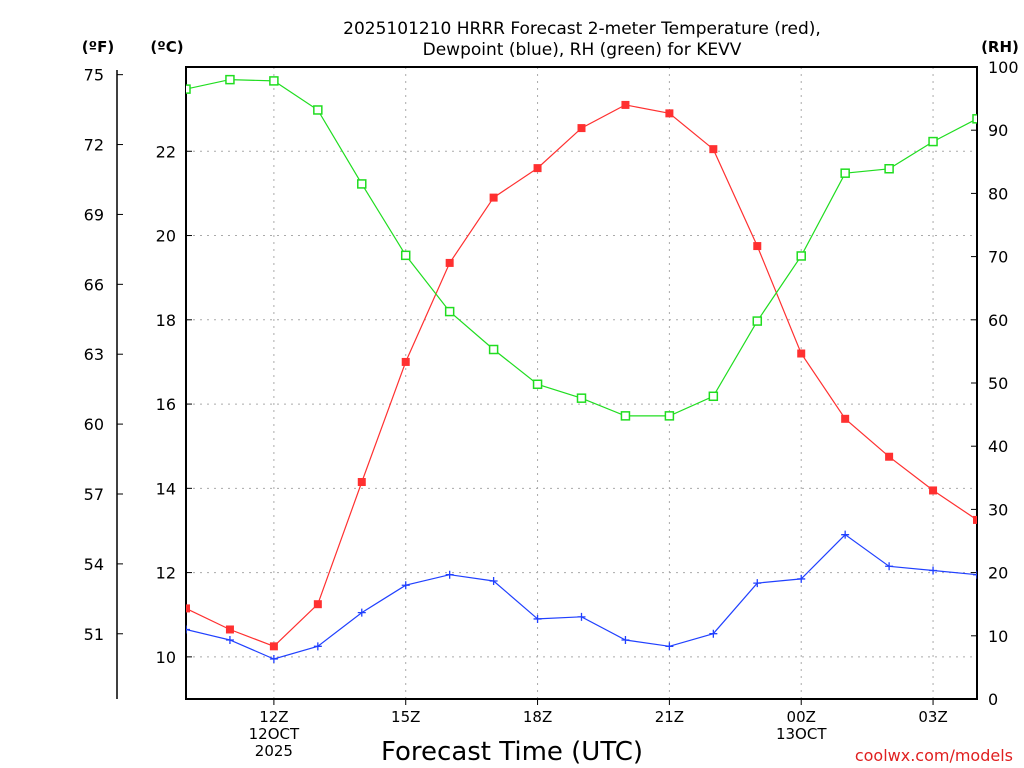  I want to click on x-tick-label: 13OCT, so click(801, 734).